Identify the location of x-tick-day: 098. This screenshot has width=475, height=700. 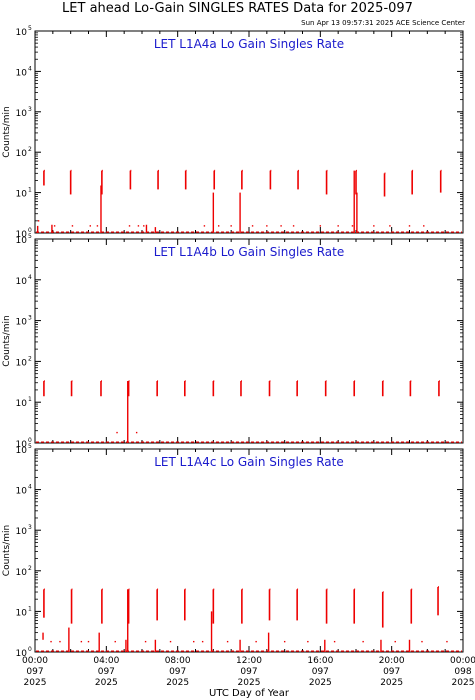
(462, 672).